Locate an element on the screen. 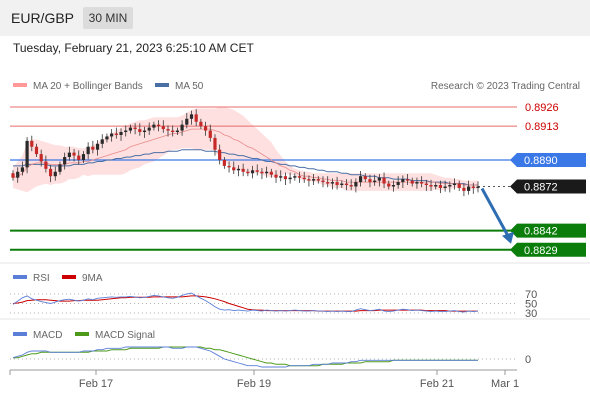 The image size is (590, 400). rsi-legend-label: RSI is located at coordinates (41, 278).